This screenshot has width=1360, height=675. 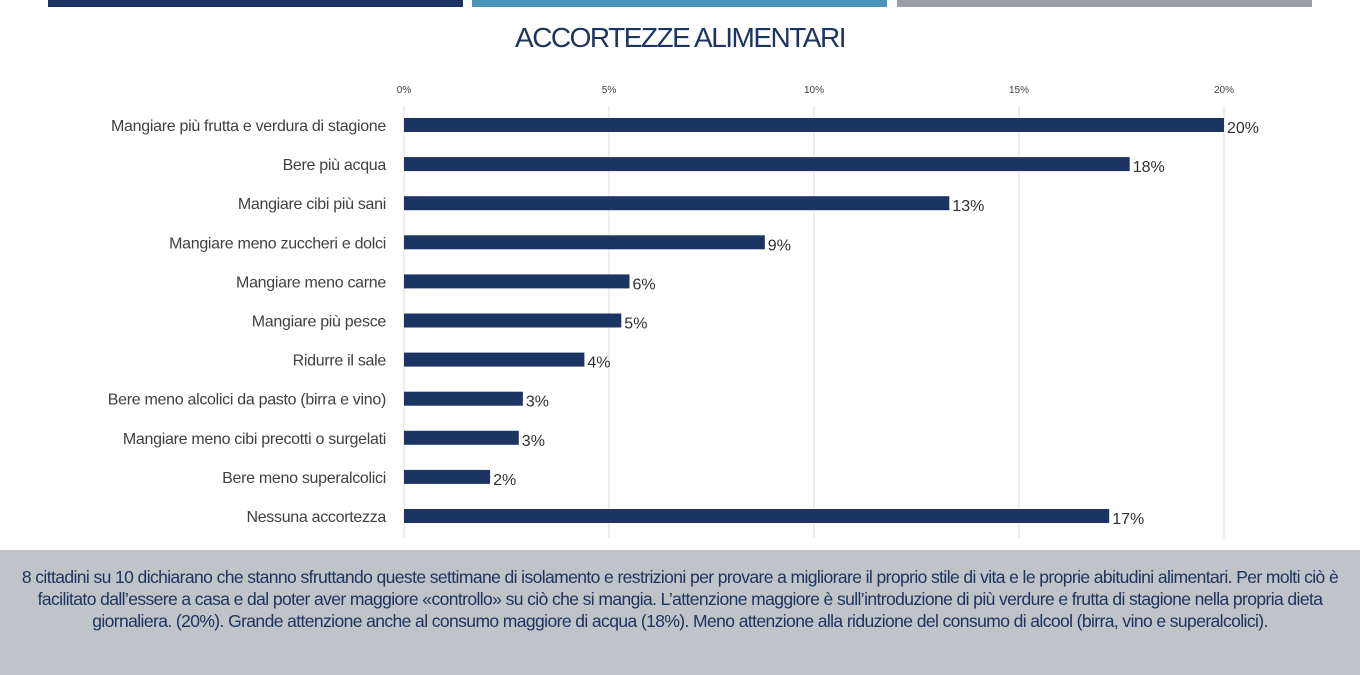 I want to click on data-label: 2%, so click(x=504, y=480).